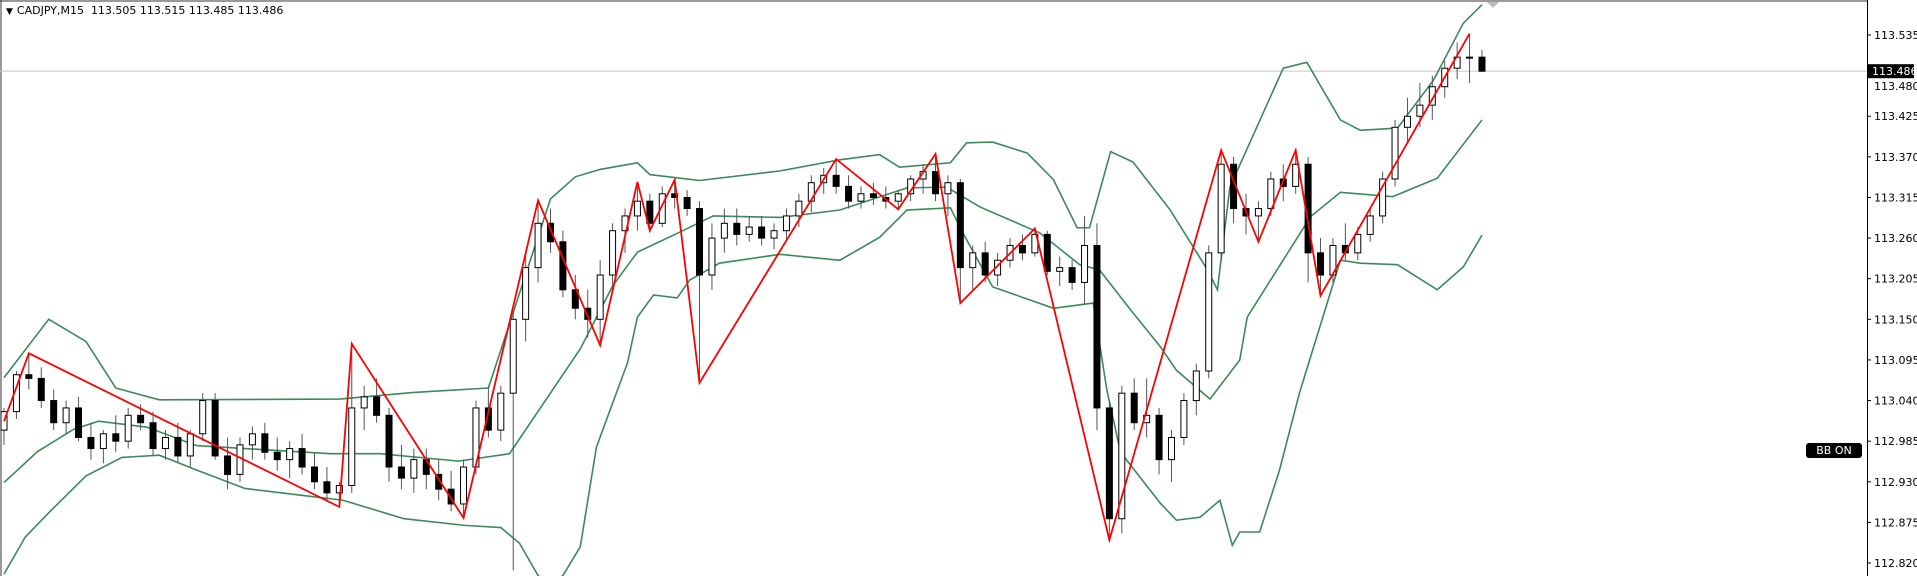  What do you see at coordinates (1895, 360) in the screenshot?
I see `y-tick-label: 113.095` at bounding box center [1895, 360].